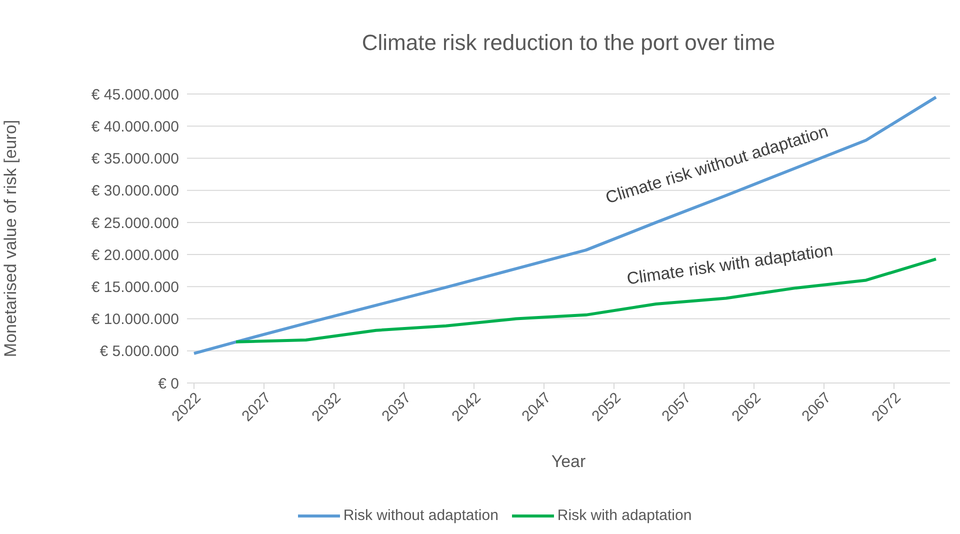  What do you see at coordinates (168, 383) in the screenshot?
I see `y-tick-label: € 0` at bounding box center [168, 383].